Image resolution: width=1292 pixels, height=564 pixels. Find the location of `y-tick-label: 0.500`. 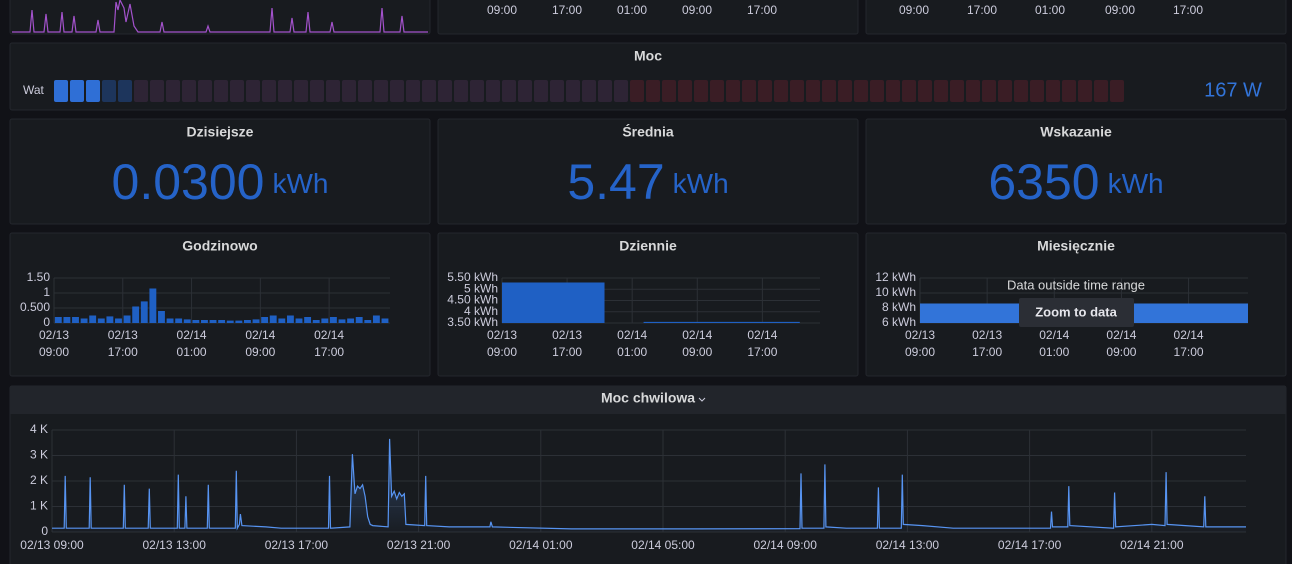

y-tick-label: 0.500 is located at coordinates (35, 307).